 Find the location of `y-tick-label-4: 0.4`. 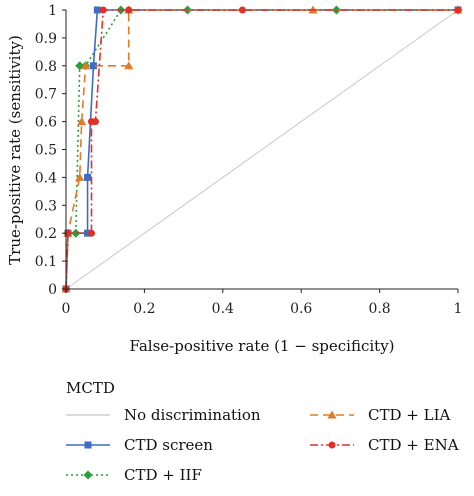

y-tick-label-4: 0.4 is located at coordinates (46, 178).